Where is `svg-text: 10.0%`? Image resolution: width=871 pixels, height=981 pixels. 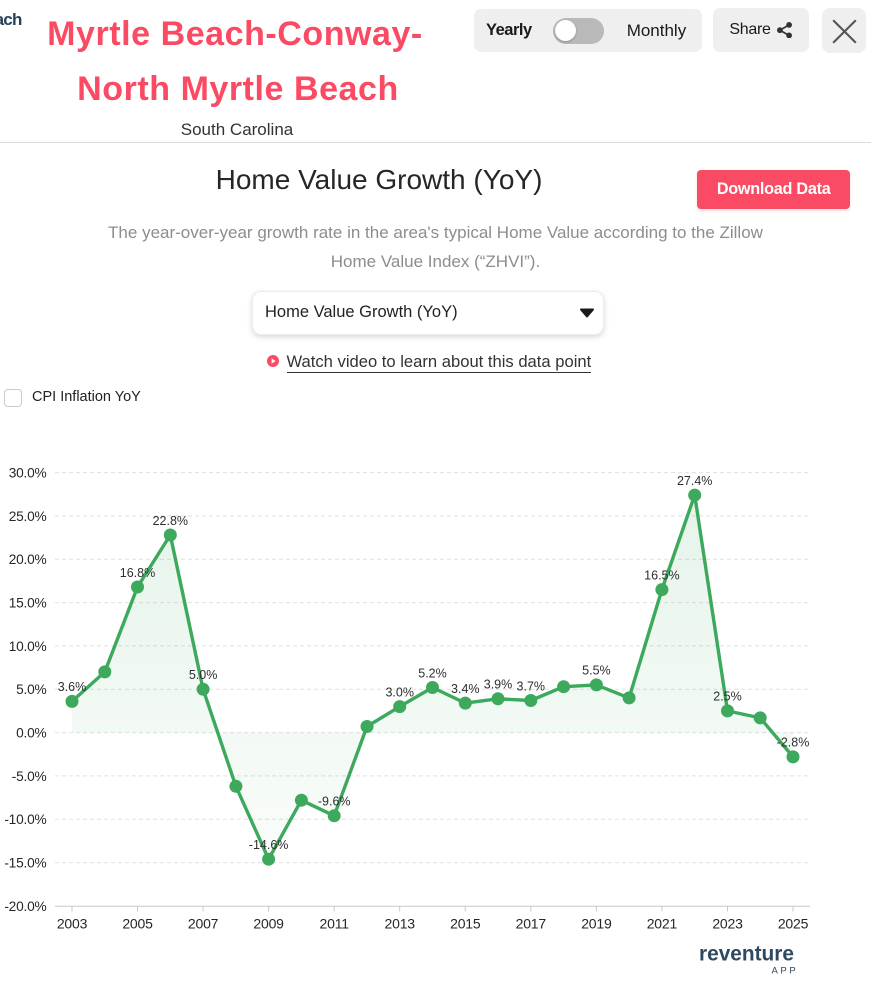
svg-text: 10.0% is located at coordinates (28, 646).